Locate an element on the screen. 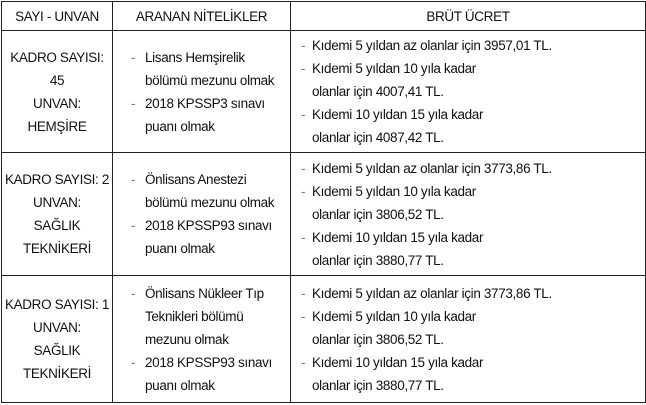 The height and width of the screenshot is (405, 646). sayi-unvan-cell: KADRO SAYISI: 45 UNVAN: HEMŞİRE is located at coordinates (57, 91).